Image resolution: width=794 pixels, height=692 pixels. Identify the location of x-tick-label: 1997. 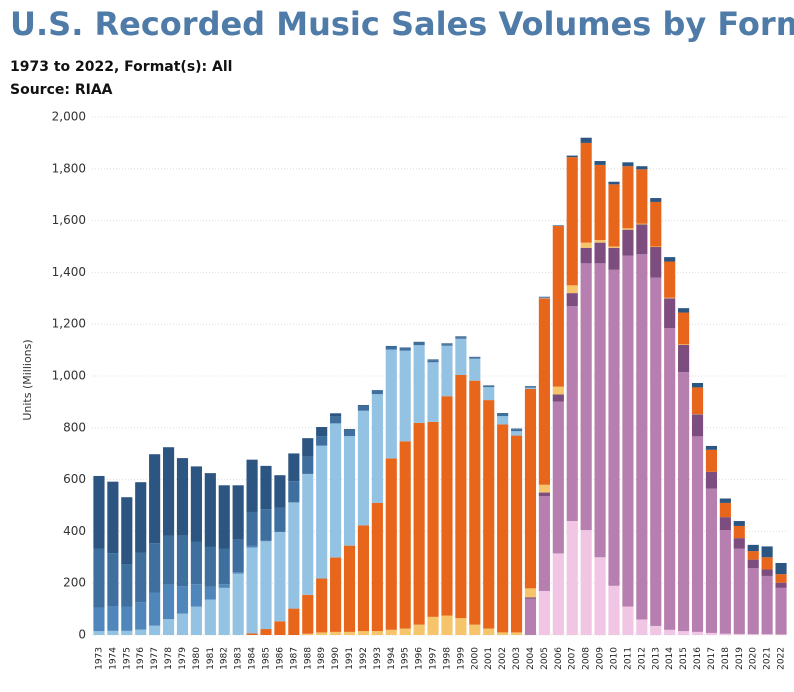
(434, 658).